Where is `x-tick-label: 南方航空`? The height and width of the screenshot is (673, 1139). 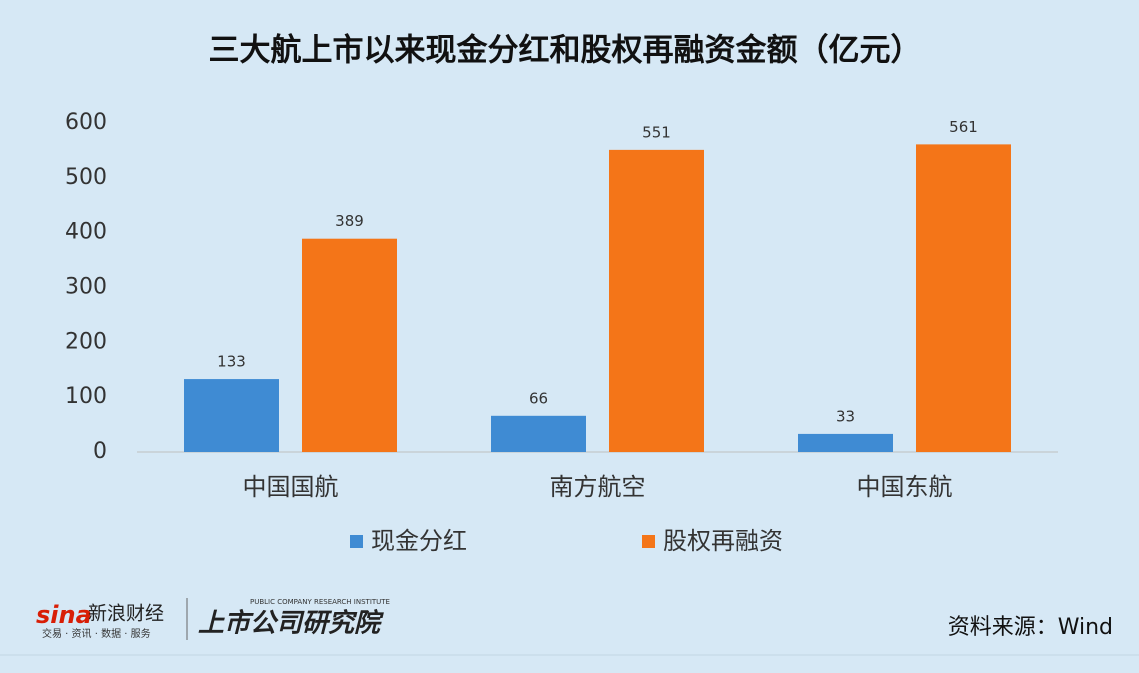
x-tick-label: 南方航空 is located at coordinates (598, 487).